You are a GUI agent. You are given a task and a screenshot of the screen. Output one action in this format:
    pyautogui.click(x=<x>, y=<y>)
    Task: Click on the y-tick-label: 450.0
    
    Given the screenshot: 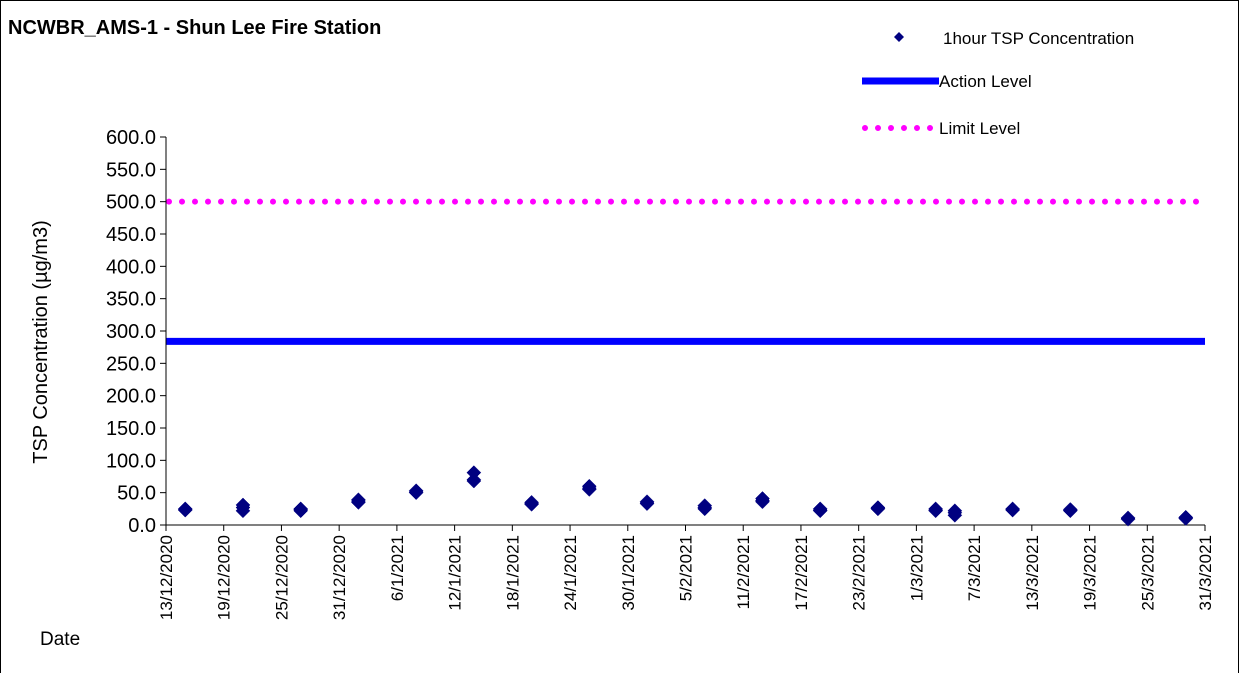 What is the action you would take?
    pyautogui.click(x=131, y=235)
    